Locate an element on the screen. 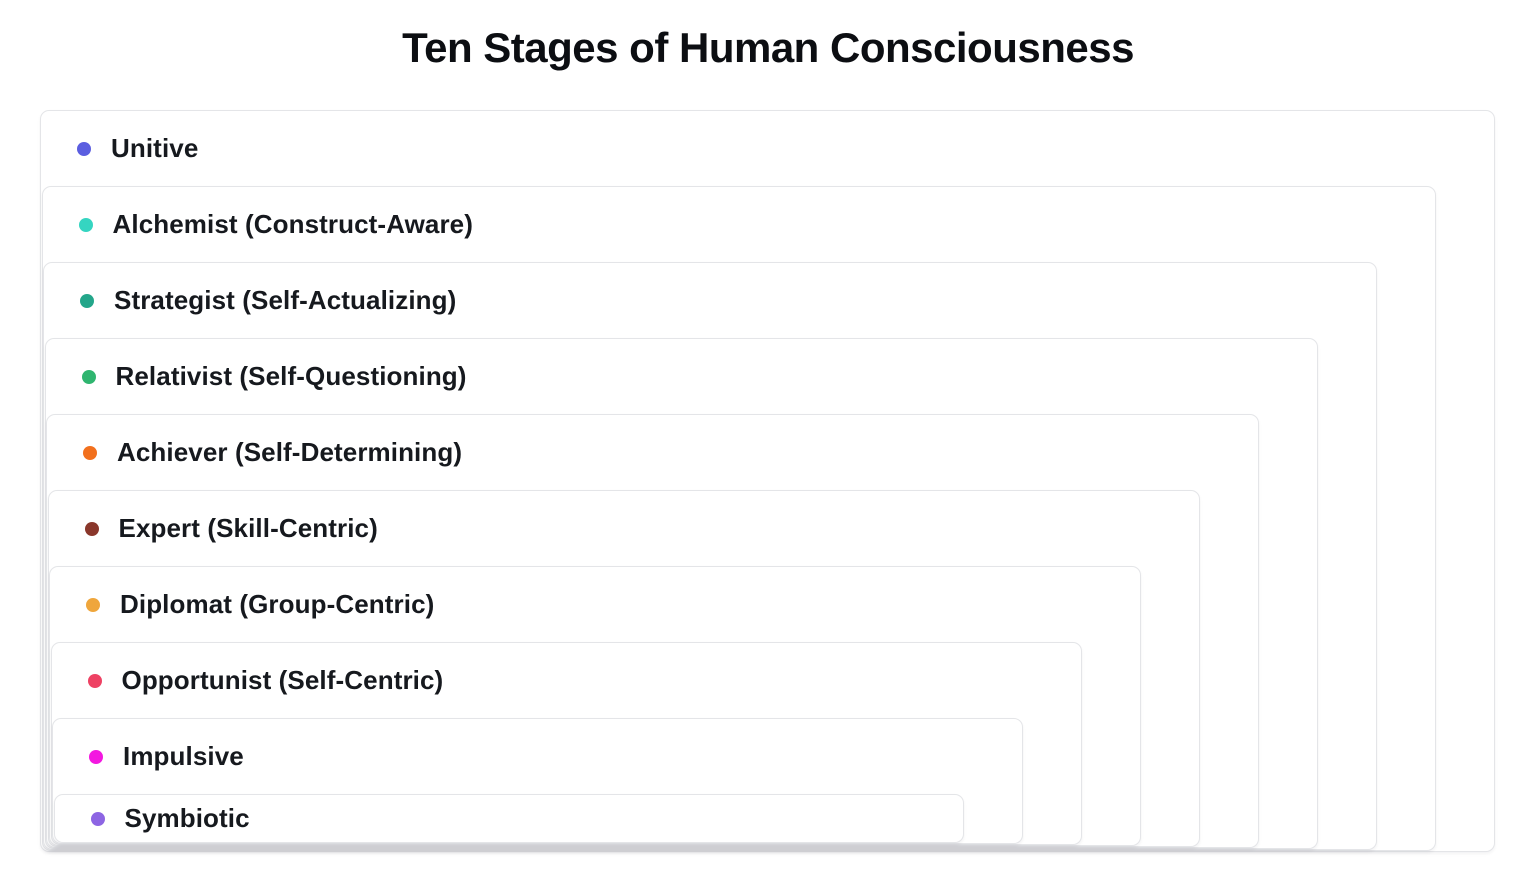 This screenshot has width=1536, height=893. stage-bullet-dot-opportunist is located at coordinates (94, 680).